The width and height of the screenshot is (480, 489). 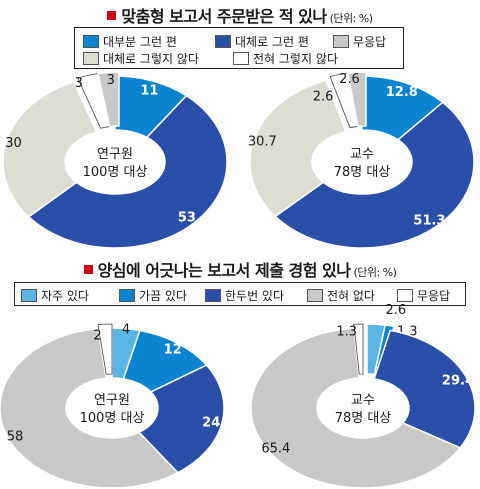 I want to click on section-title-text: 양심에 어긋나는 보고서 제출 경험 있나, so click(x=224, y=270).